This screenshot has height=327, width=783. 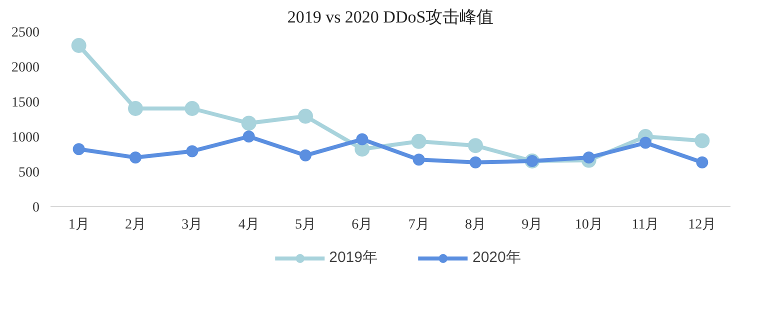 I want to click on x-tick-label: 8月, so click(x=475, y=225).